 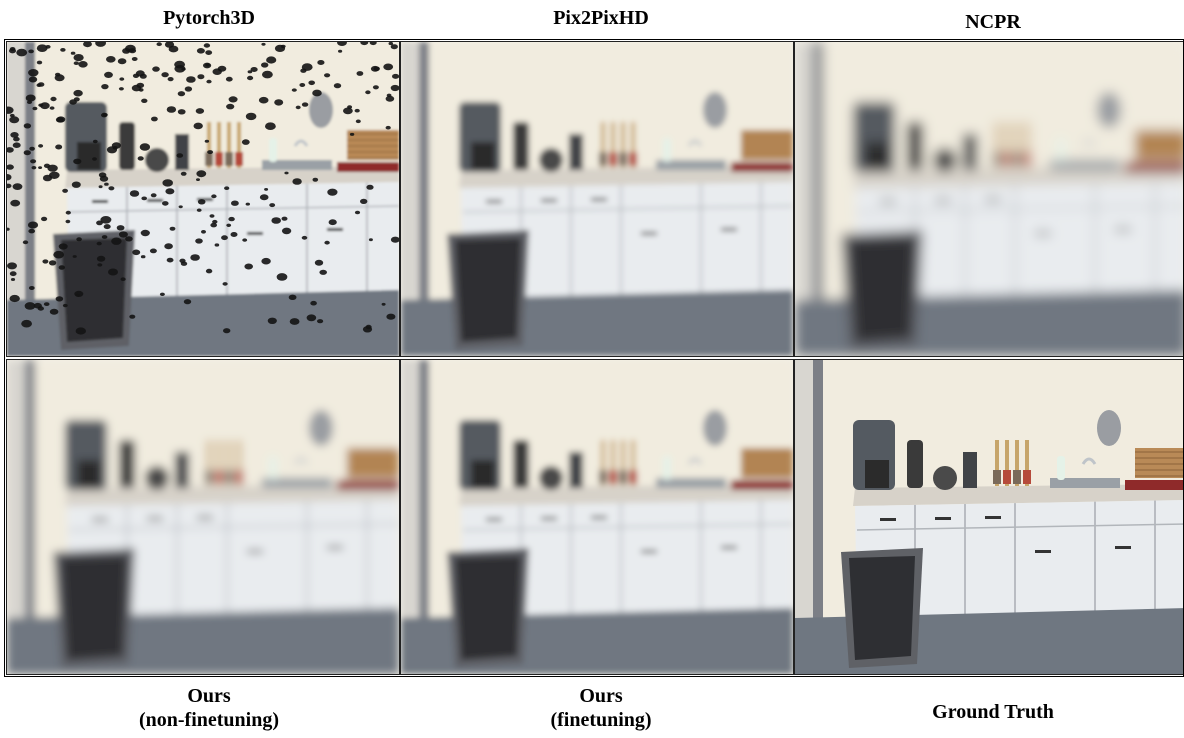 I want to click on panel-ncpr, so click(x=989, y=199).